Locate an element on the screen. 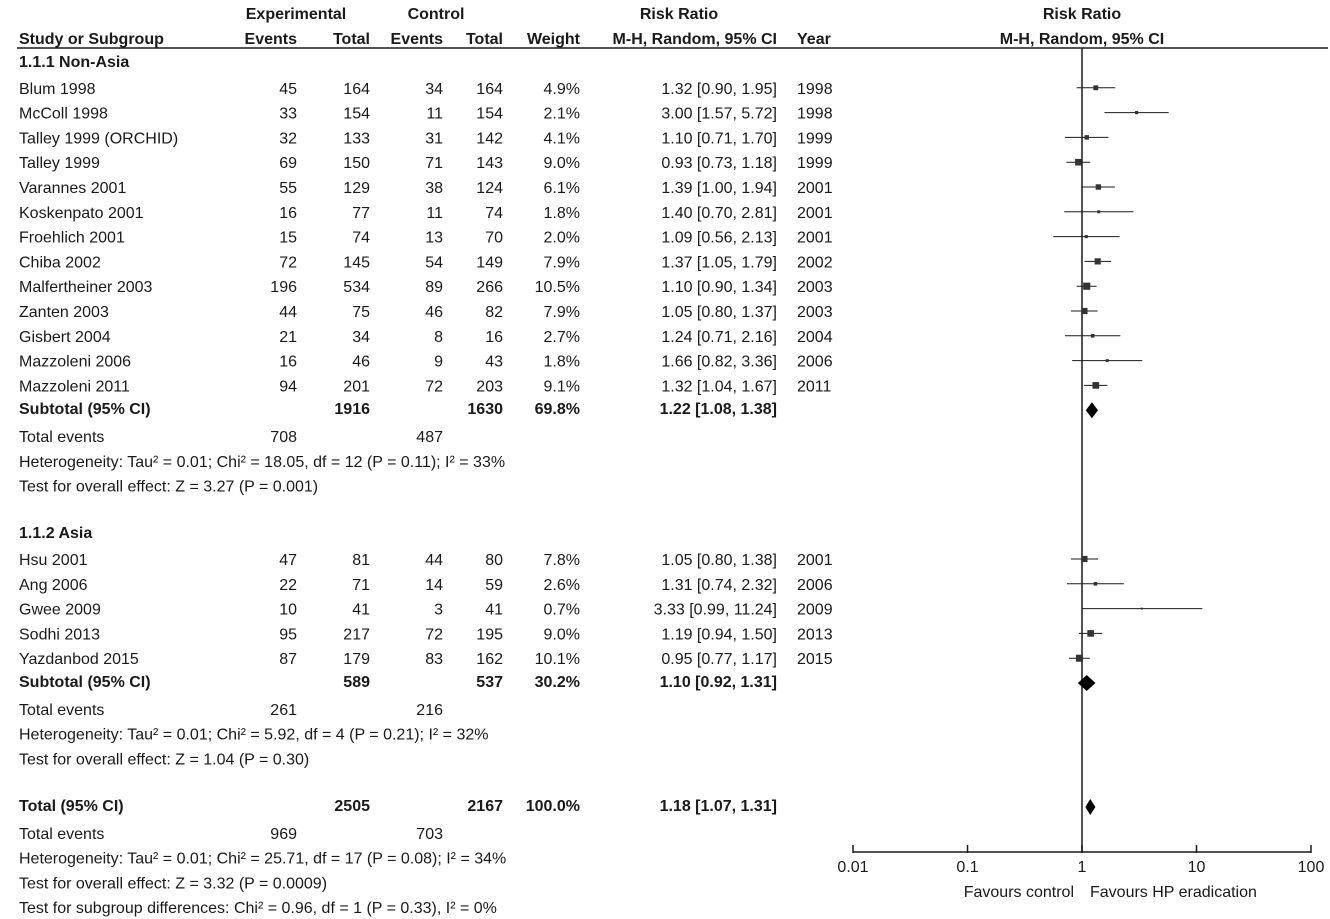  exp-events: 33 is located at coordinates (288, 114).